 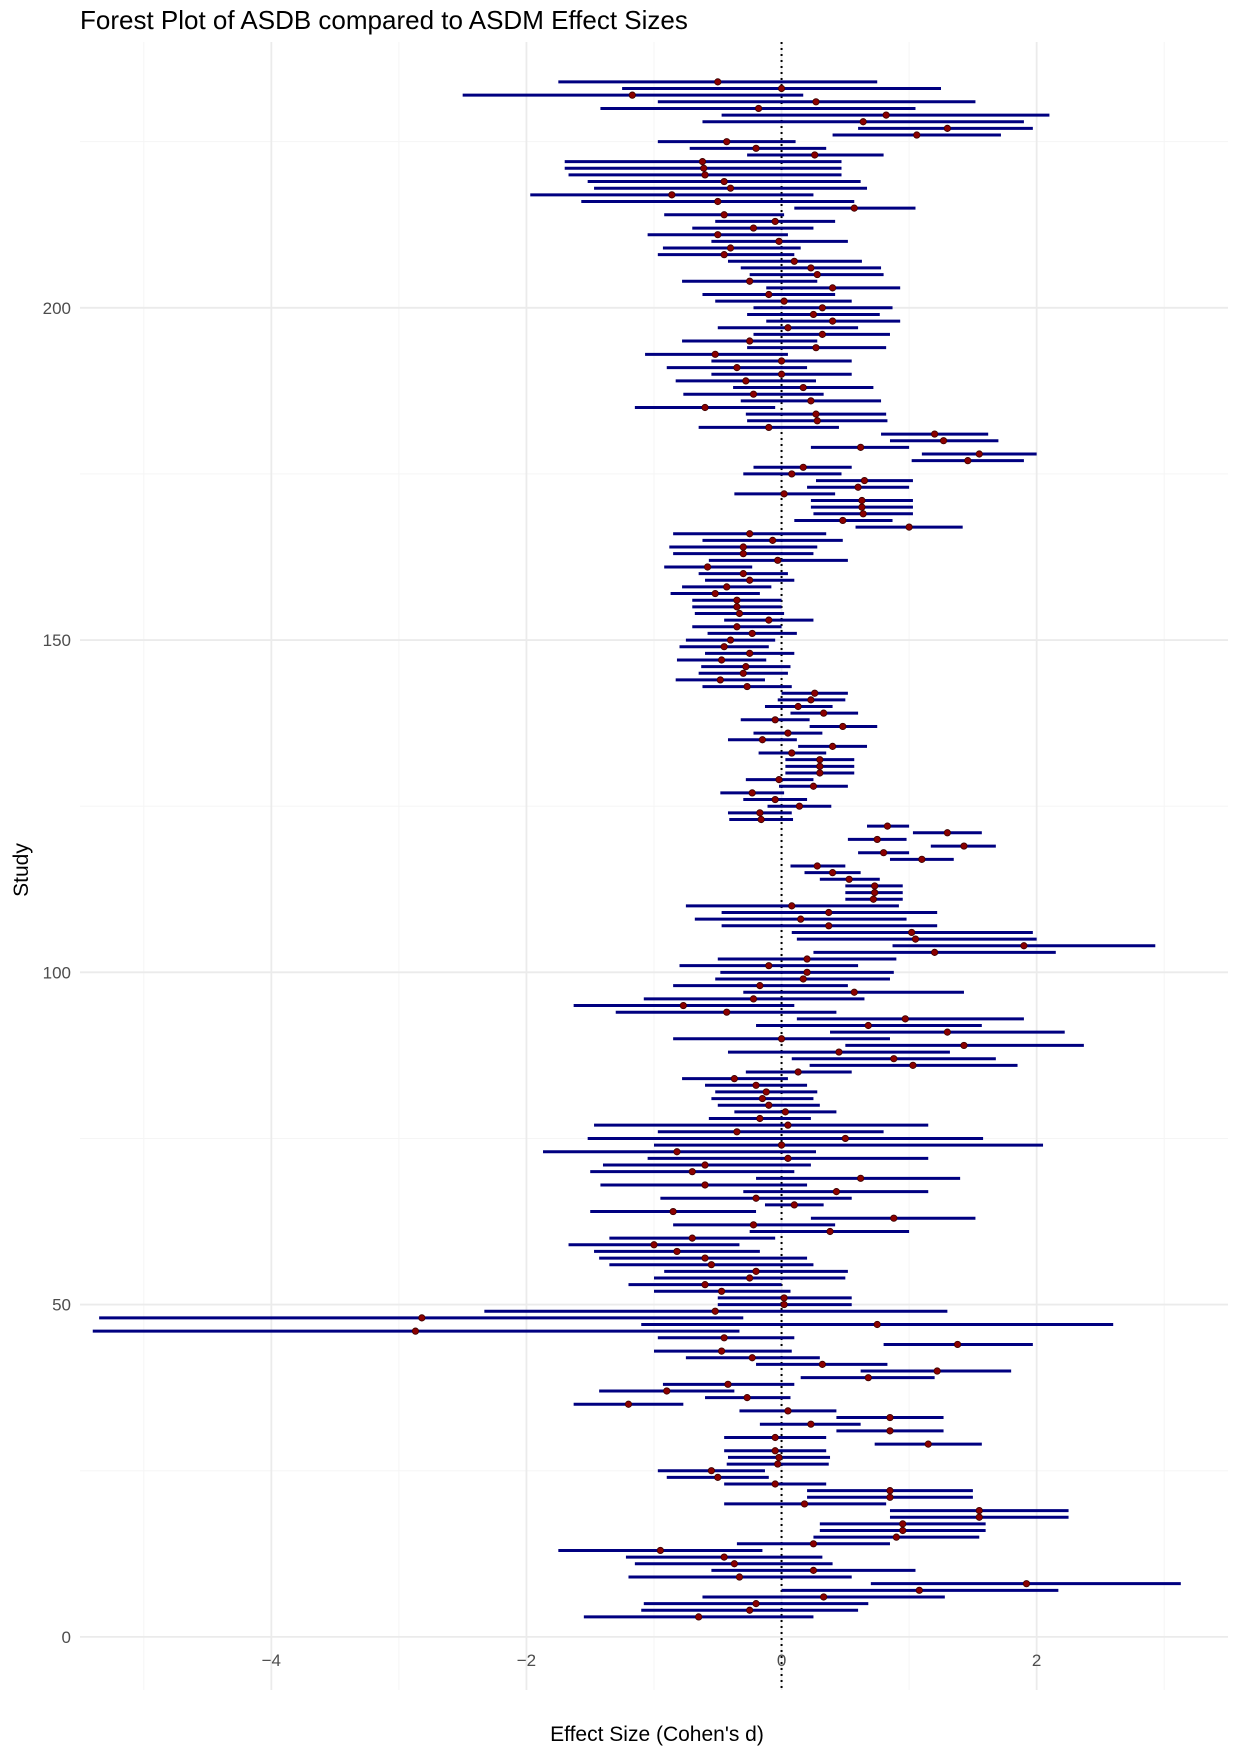 I want to click on x-axis-title: Effect Size (Cohen's d), so click(x=657, y=1734).